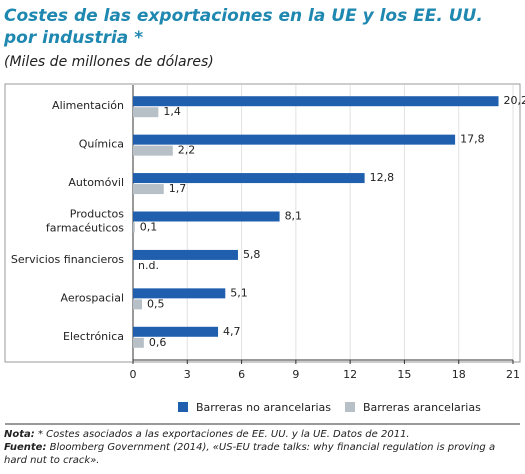  I want to click on value-label: 1,7, so click(178, 188).